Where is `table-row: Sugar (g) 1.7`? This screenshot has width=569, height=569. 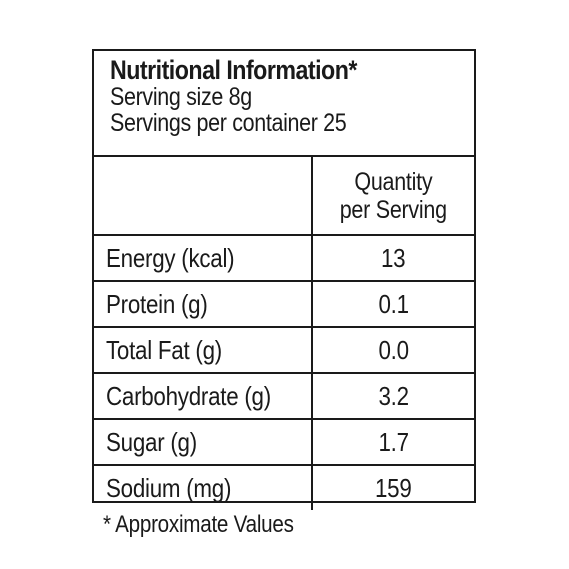
table-row: Sugar (g) 1.7 is located at coordinates (284, 443).